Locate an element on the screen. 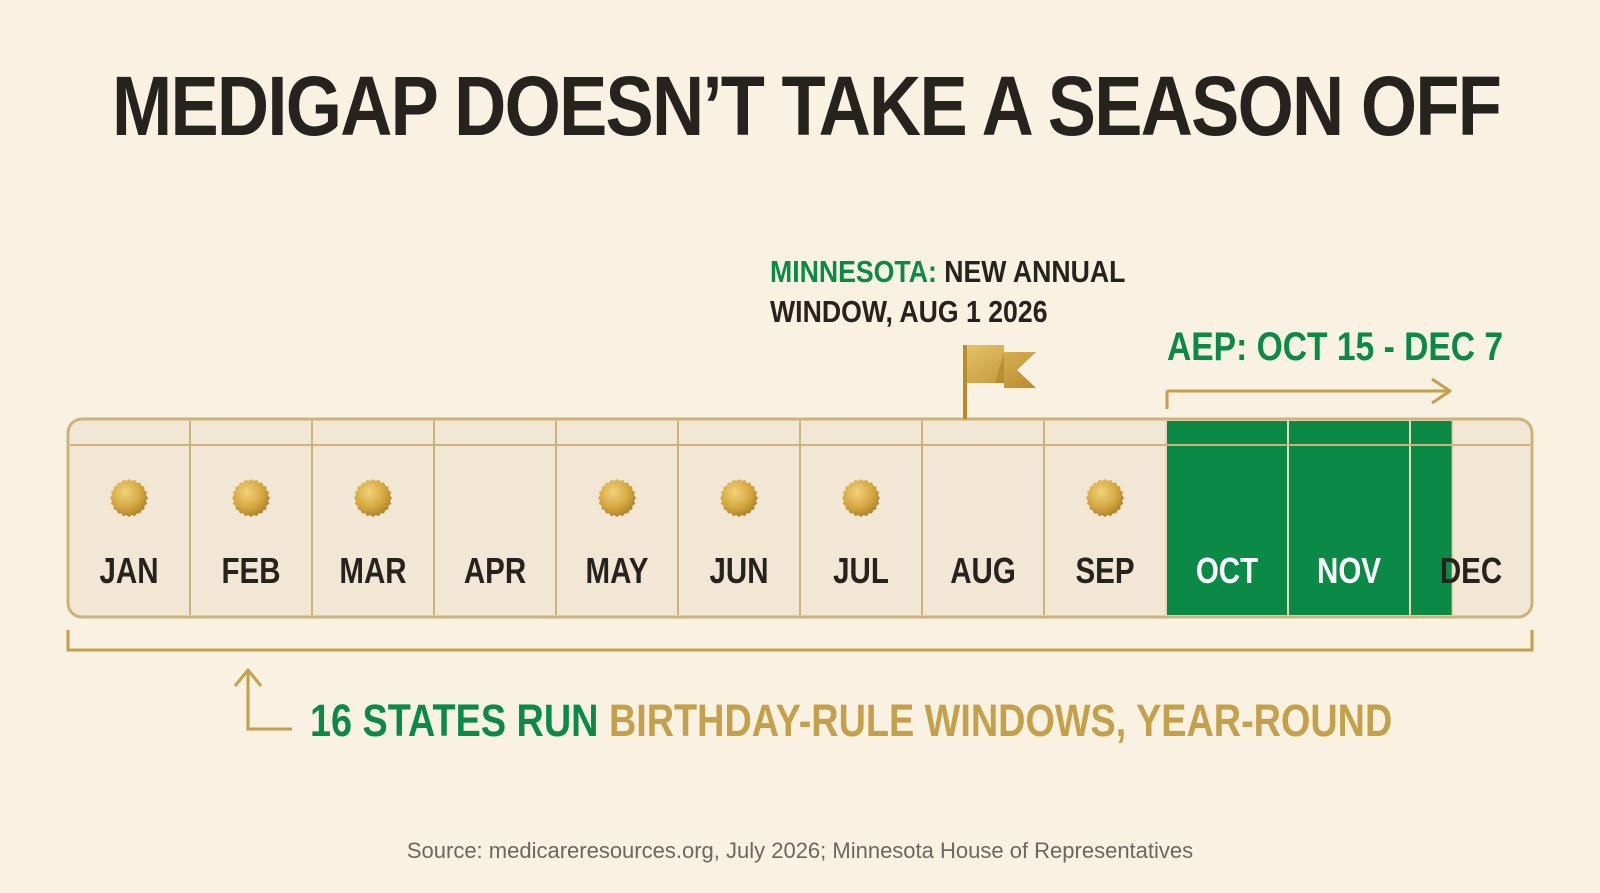 The height and width of the screenshot is (893, 1600). minnesota-line2: WINDOW, AUG 1 2026 is located at coordinates (909, 311).